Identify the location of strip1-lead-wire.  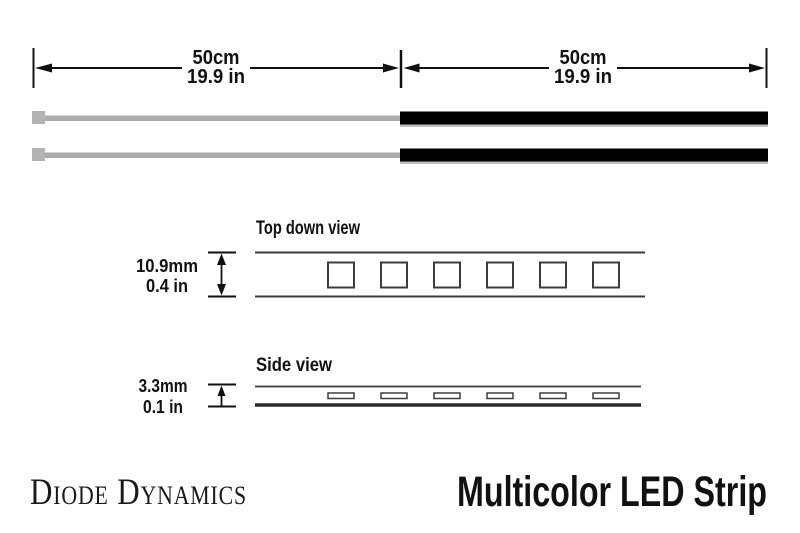
(222, 118).